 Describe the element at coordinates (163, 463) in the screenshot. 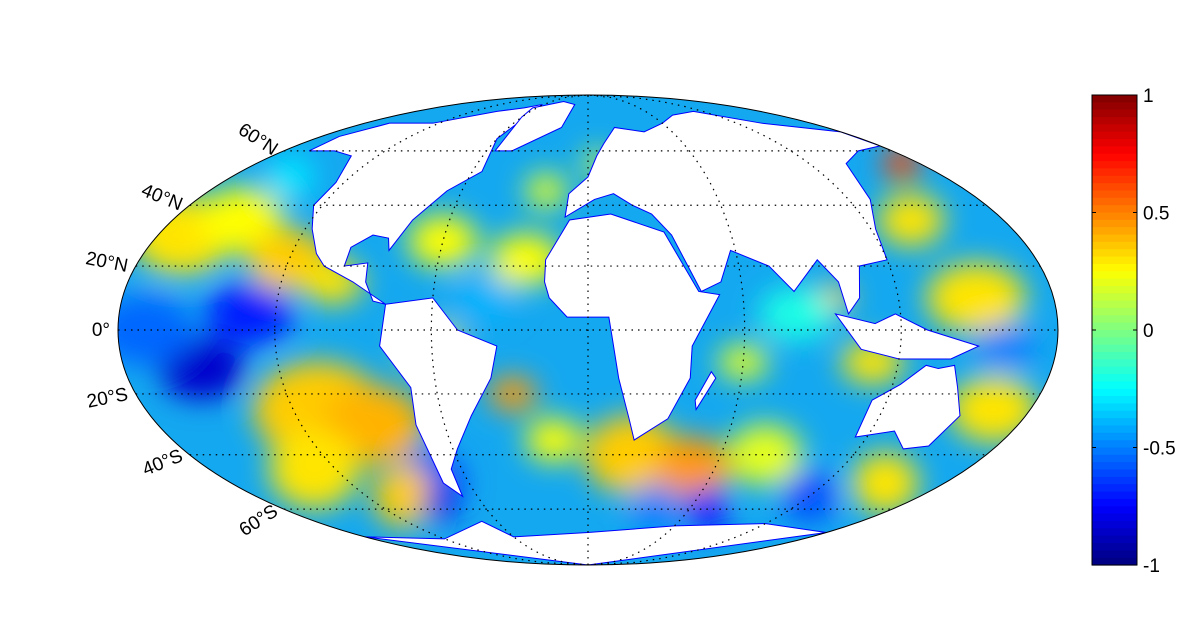

I see `latitude-label: 40°S` at that location.